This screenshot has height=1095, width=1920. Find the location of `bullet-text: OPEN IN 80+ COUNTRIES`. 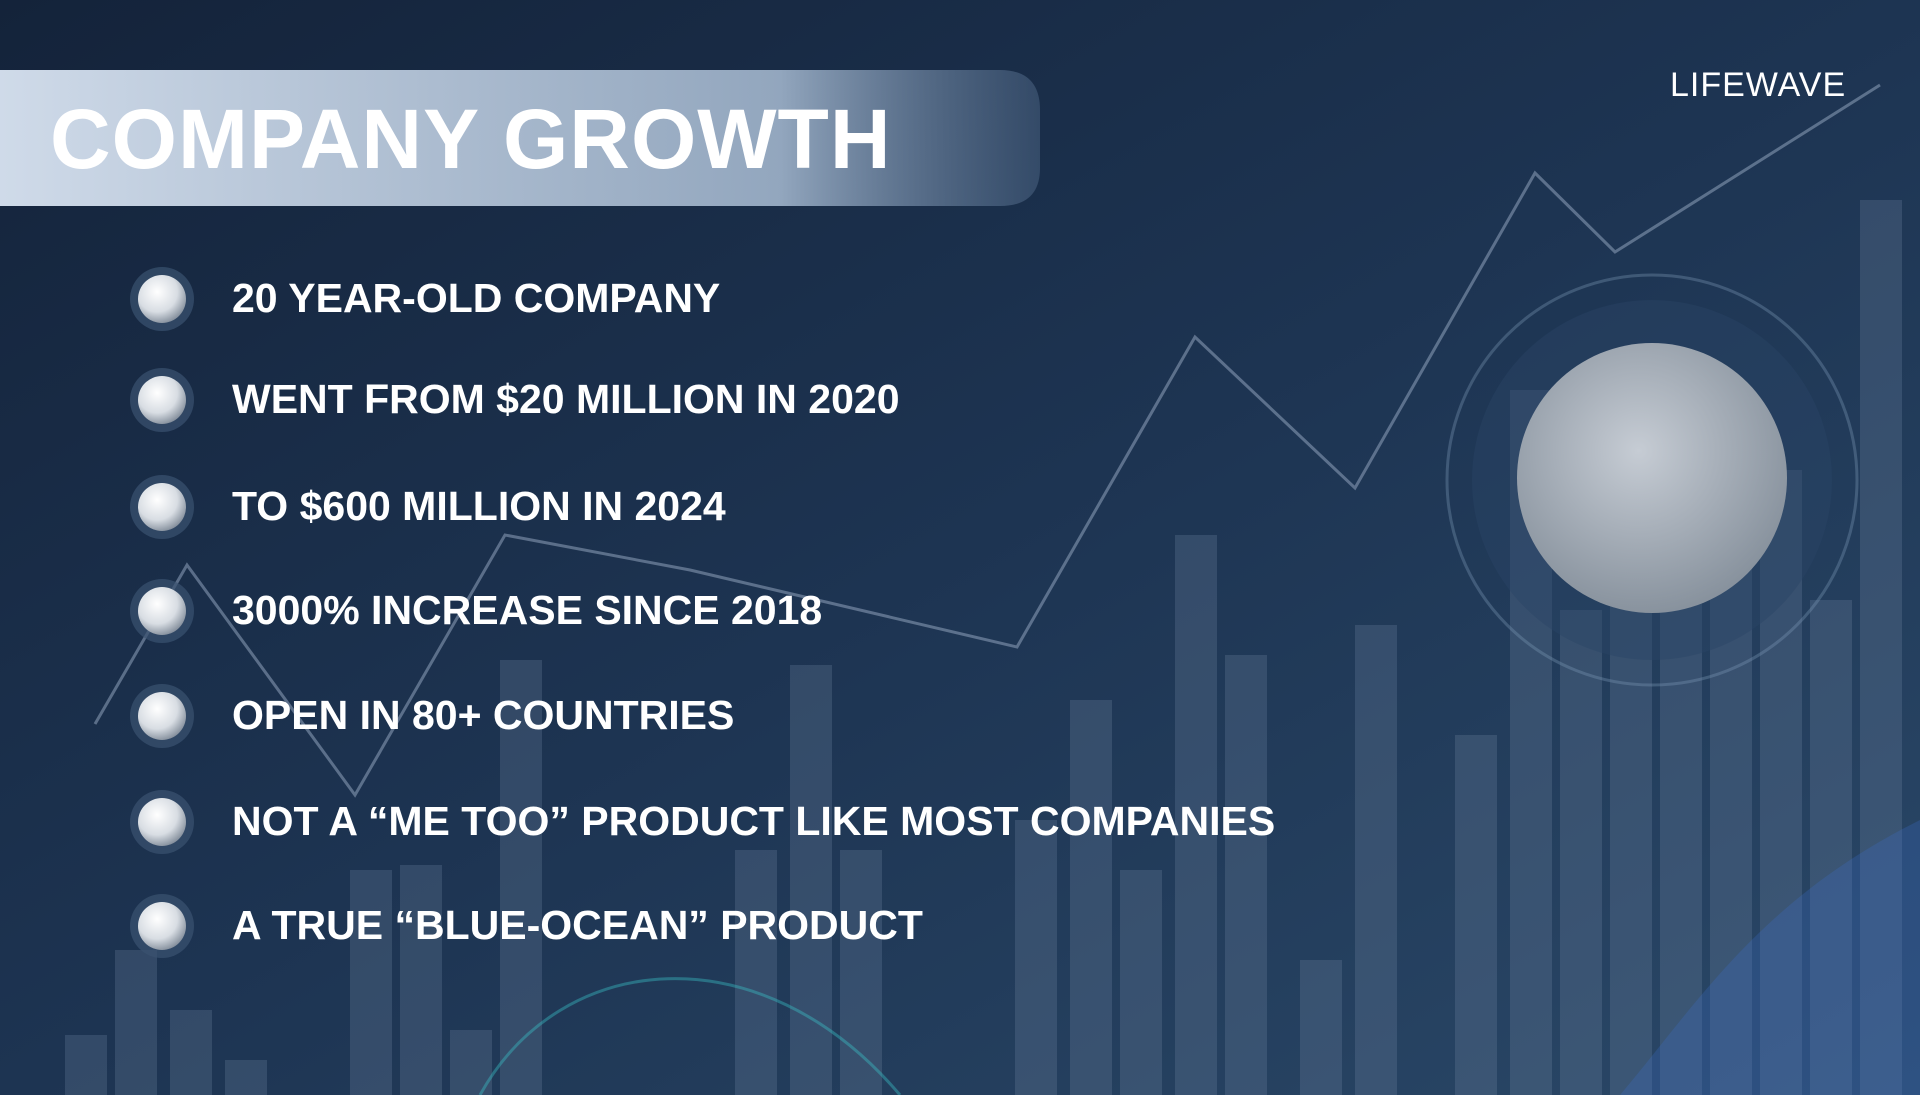

bullet-text: OPEN IN 80+ COUNTRIES is located at coordinates (483, 715).